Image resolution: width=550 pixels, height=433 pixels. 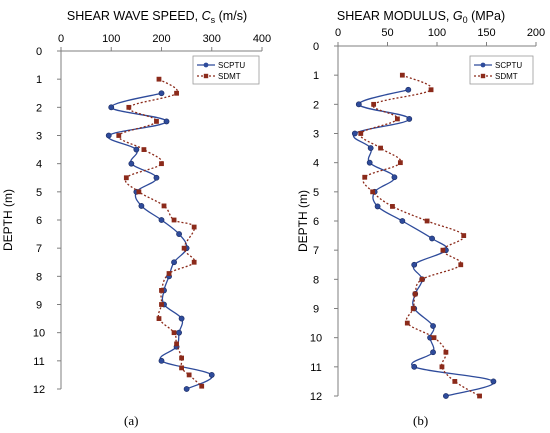 I want to click on series-line-sdmt, so click(x=160, y=232).